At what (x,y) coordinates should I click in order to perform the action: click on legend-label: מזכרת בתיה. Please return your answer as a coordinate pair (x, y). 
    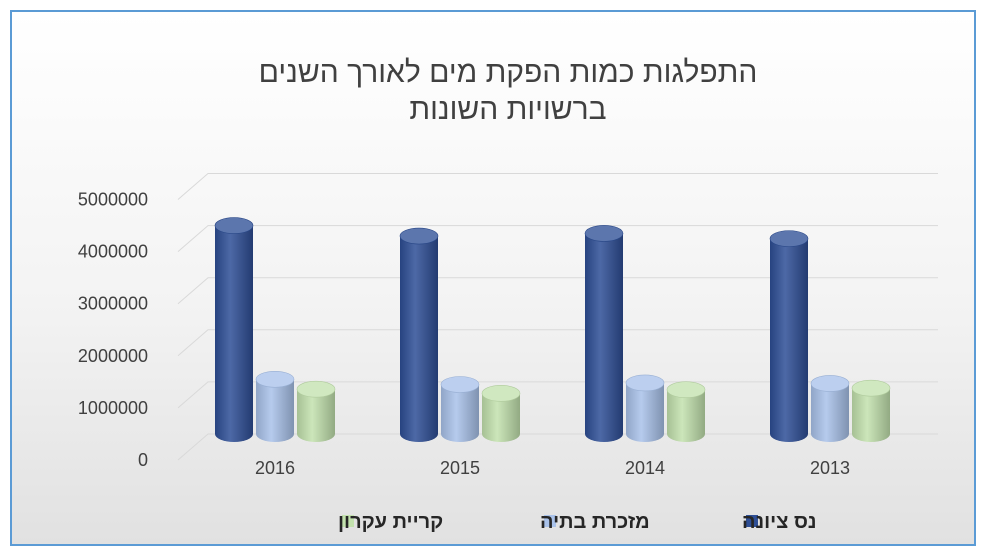
    Looking at the image, I should click on (595, 522).